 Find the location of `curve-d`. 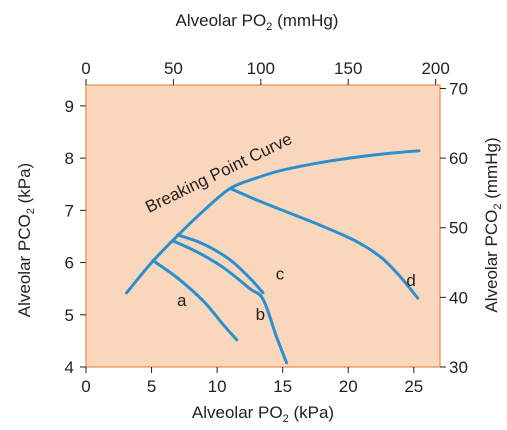

curve-d is located at coordinates (324, 243).